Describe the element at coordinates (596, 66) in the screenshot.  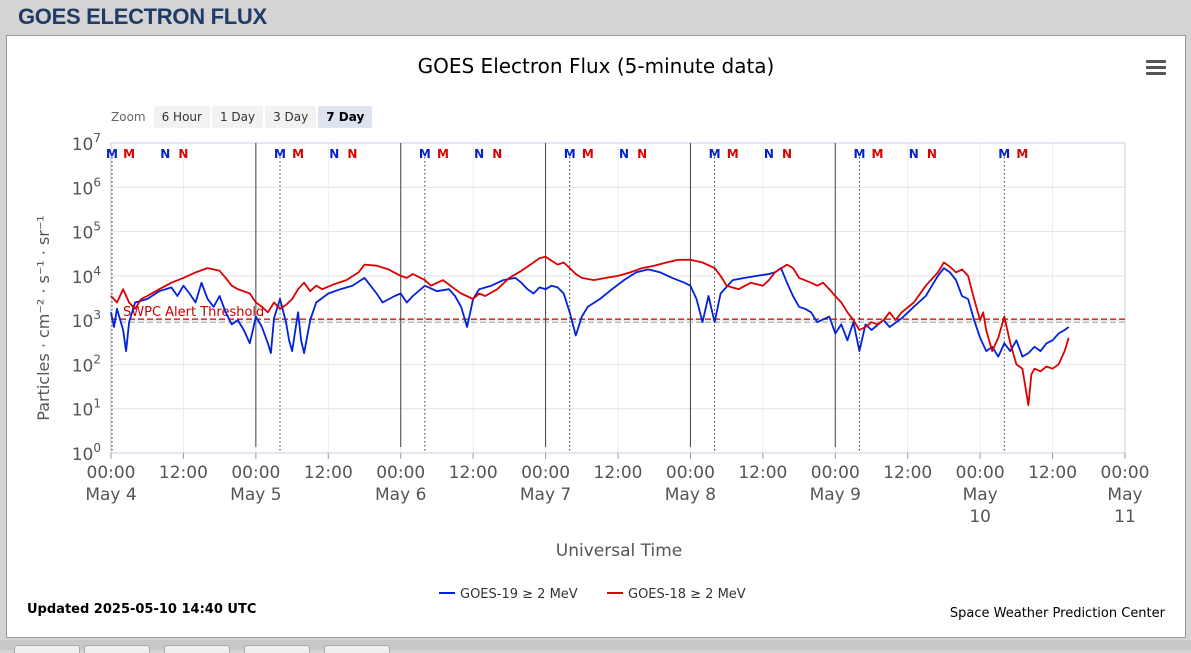
I see `chart-title: GOES Electron Flux (5-minute data)` at that location.